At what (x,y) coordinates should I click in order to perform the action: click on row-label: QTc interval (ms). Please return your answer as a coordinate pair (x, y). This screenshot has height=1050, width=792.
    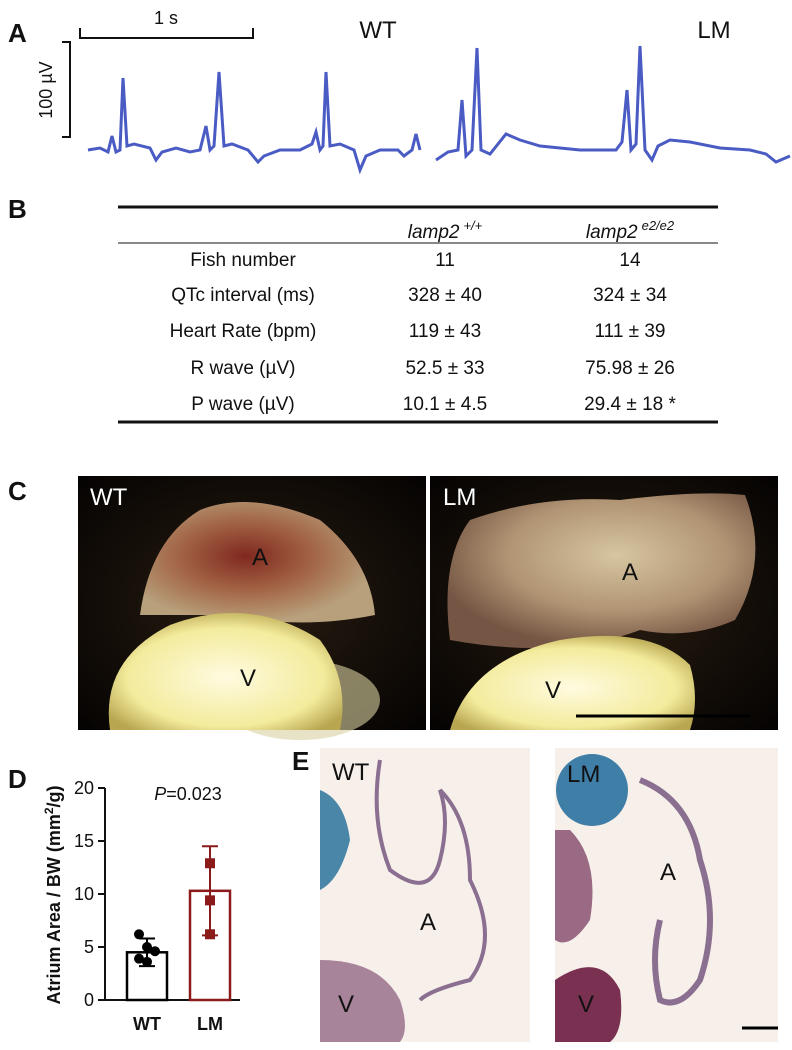
    Looking at the image, I should click on (243, 295).